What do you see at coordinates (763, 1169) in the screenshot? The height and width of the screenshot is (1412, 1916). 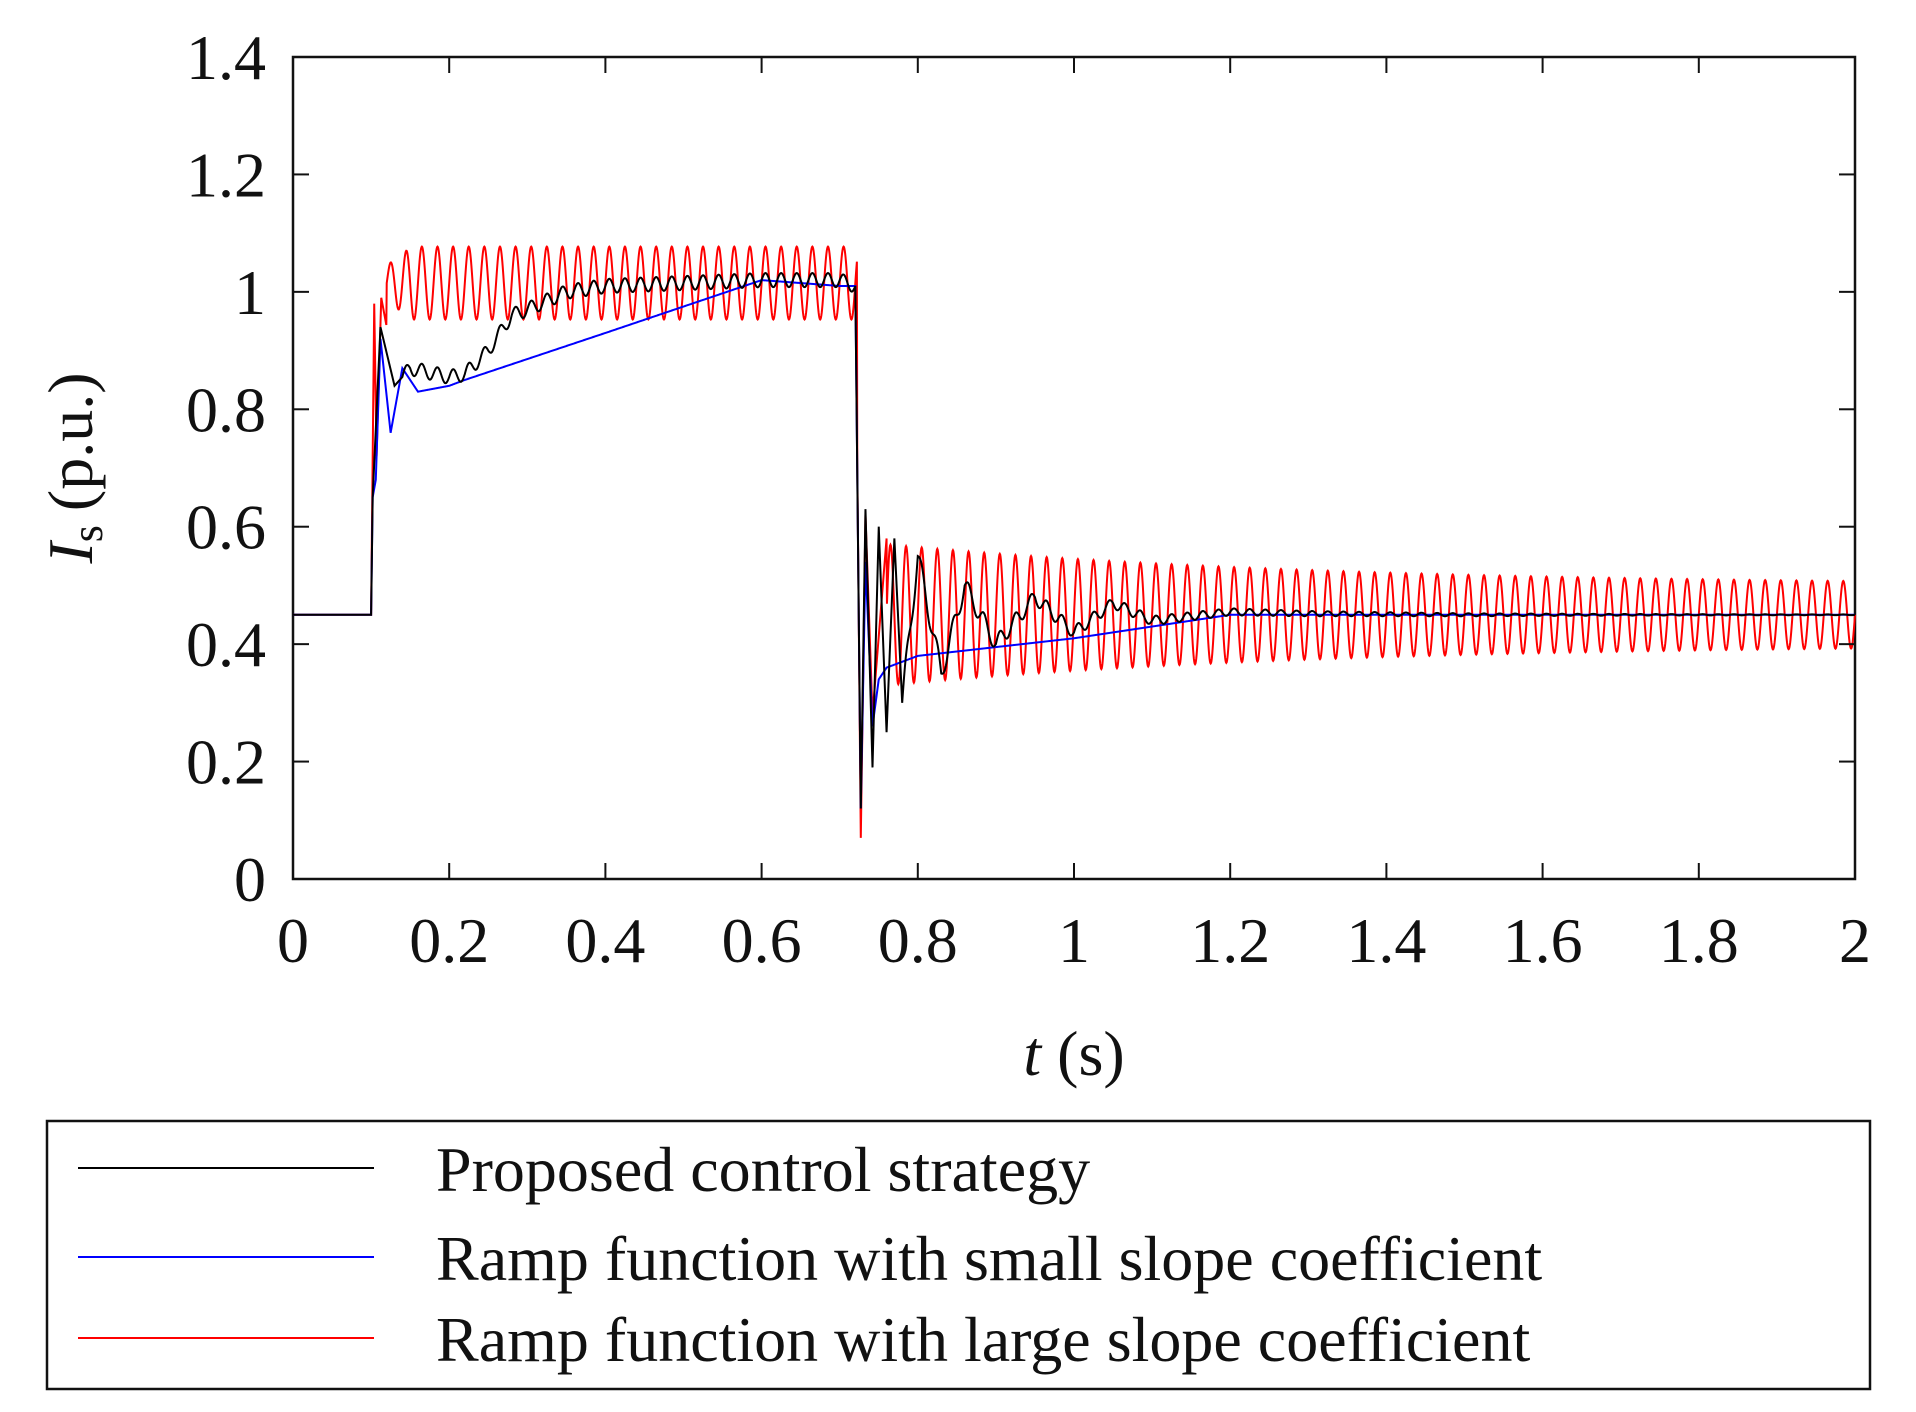 I see `legend-label-proposed: Proposed control strategy` at bounding box center [763, 1169].